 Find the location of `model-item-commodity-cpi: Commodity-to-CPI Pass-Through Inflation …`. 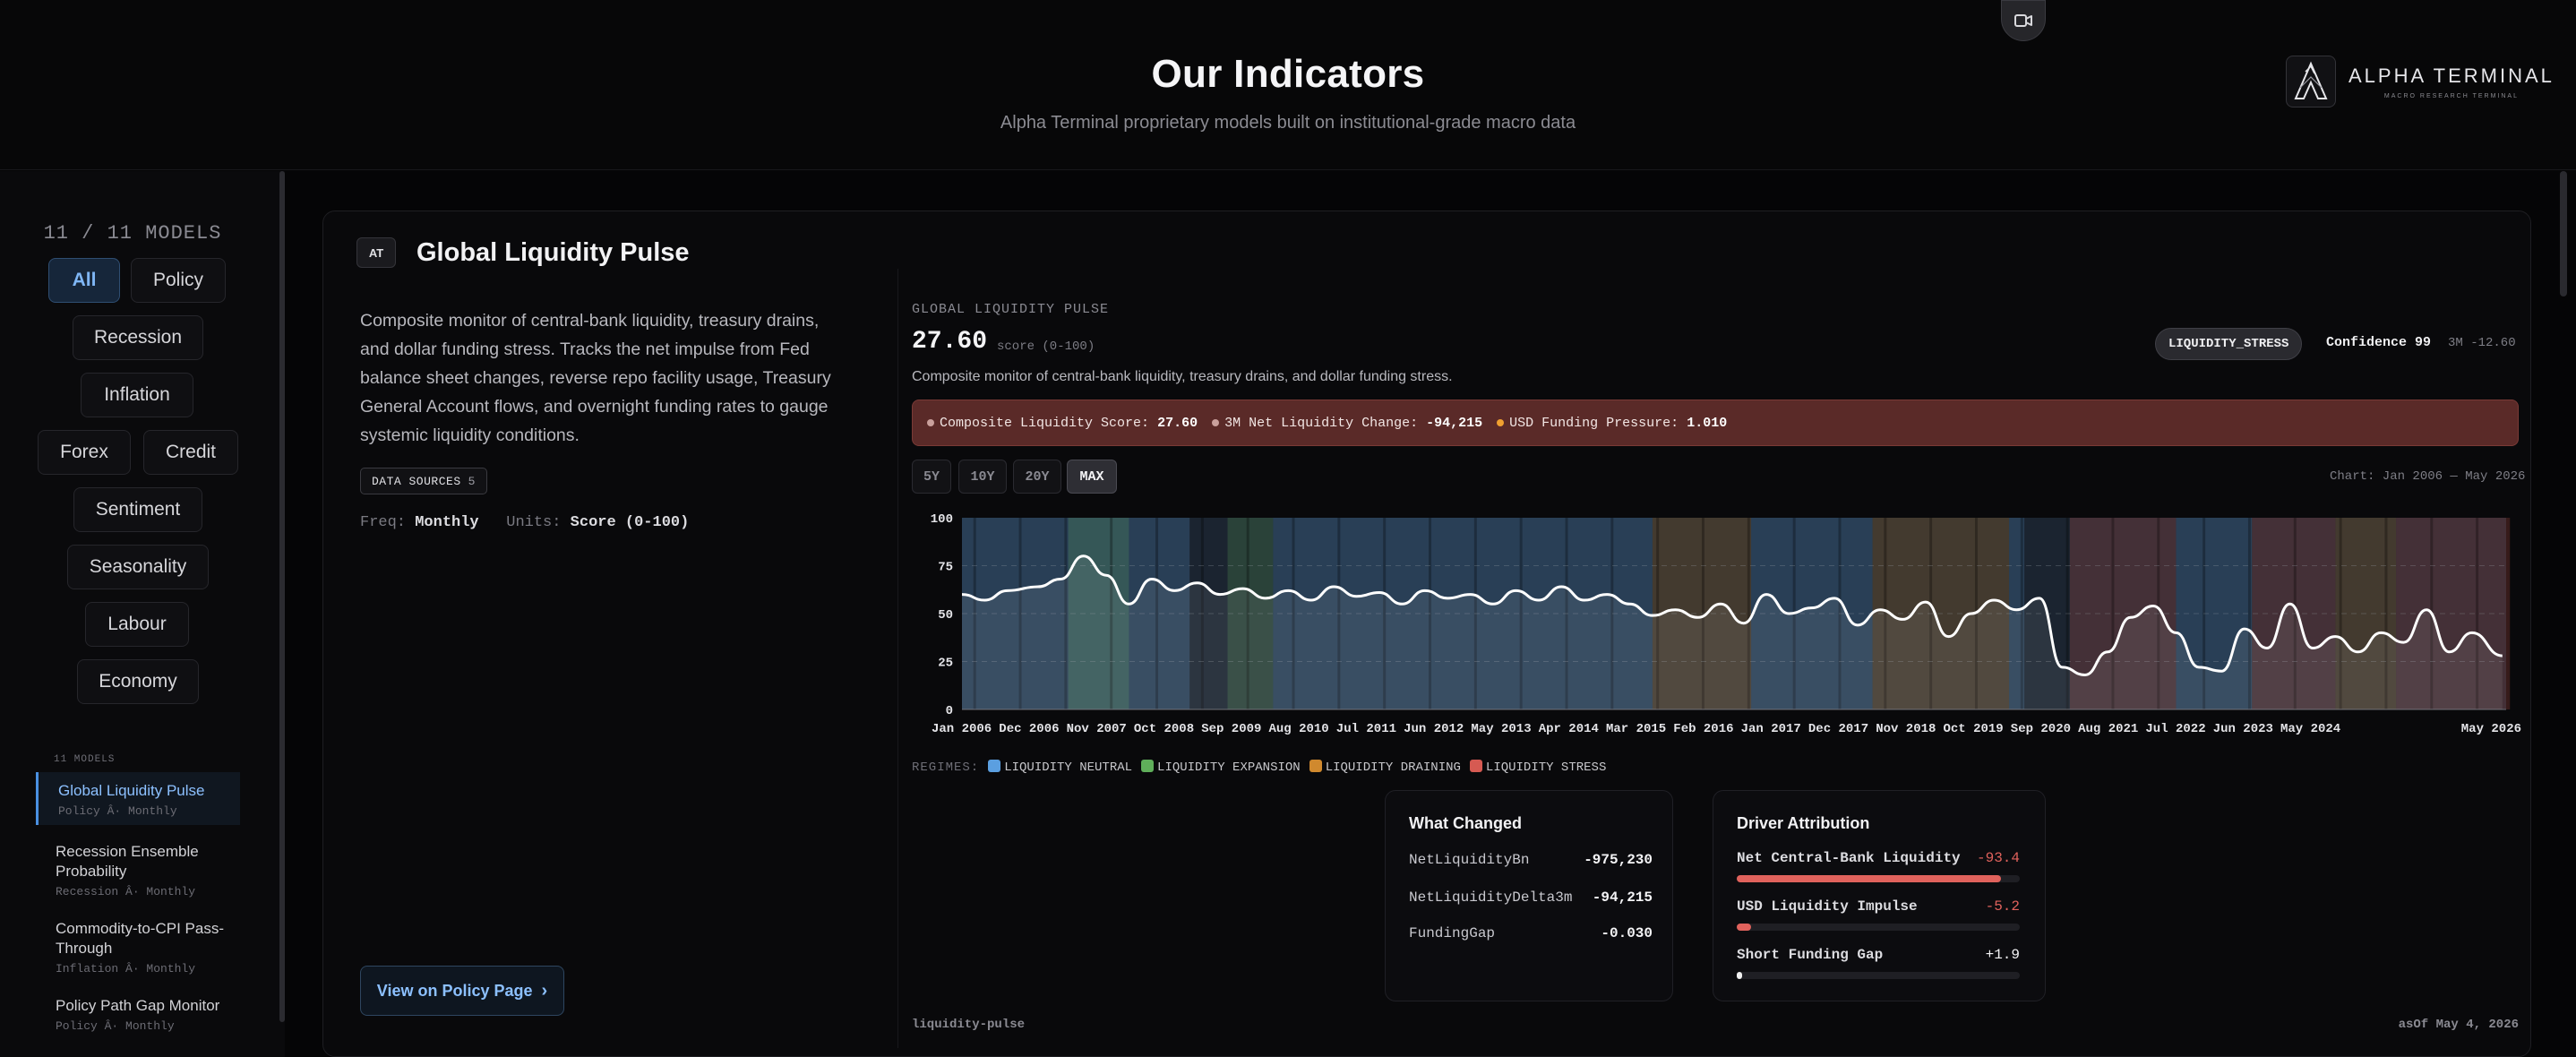

model-item-commodity-cpi: Commodity-to-CPI Pass-Through Inflation … is located at coordinates (138, 946).